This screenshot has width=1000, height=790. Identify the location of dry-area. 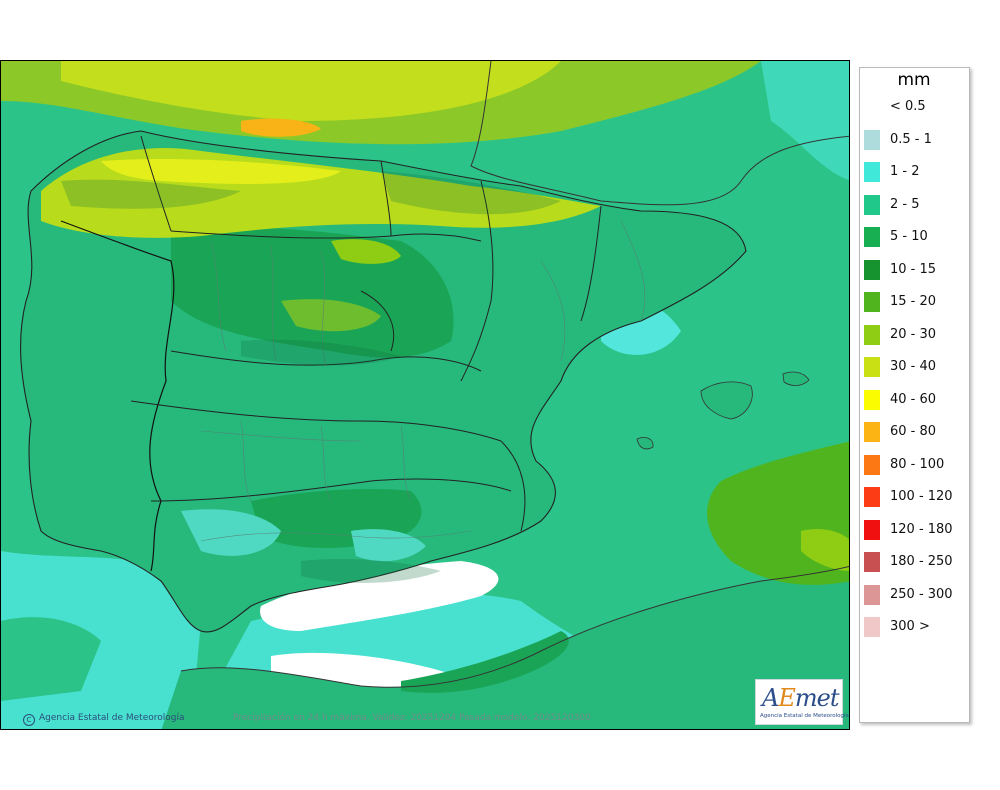
(379, 596).